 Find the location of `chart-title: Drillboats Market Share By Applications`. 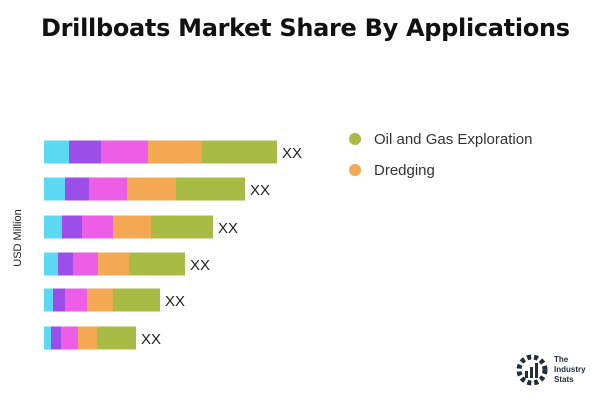

chart-title: Drillboats Market Share By Applications is located at coordinates (305, 28).